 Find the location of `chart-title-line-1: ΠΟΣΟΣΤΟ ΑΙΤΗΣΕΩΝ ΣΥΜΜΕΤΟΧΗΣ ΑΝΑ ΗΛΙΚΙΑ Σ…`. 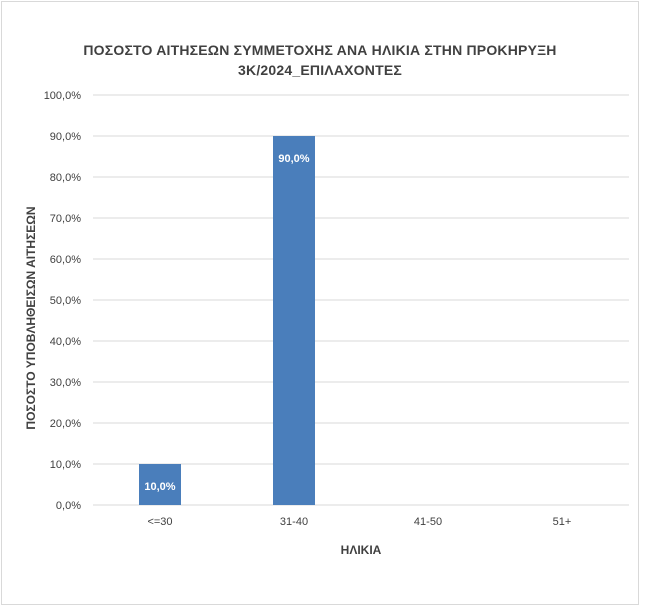

chart-title-line-1: ΠΟΣΟΣΤΟ ΑΙΤΗΣΕΩΝ ΣΥΜΜΕΤΟΧΗΣ ΑΝΑ ΗΛΙΚΙΑ Σ… is located at coordinates (320, 50).